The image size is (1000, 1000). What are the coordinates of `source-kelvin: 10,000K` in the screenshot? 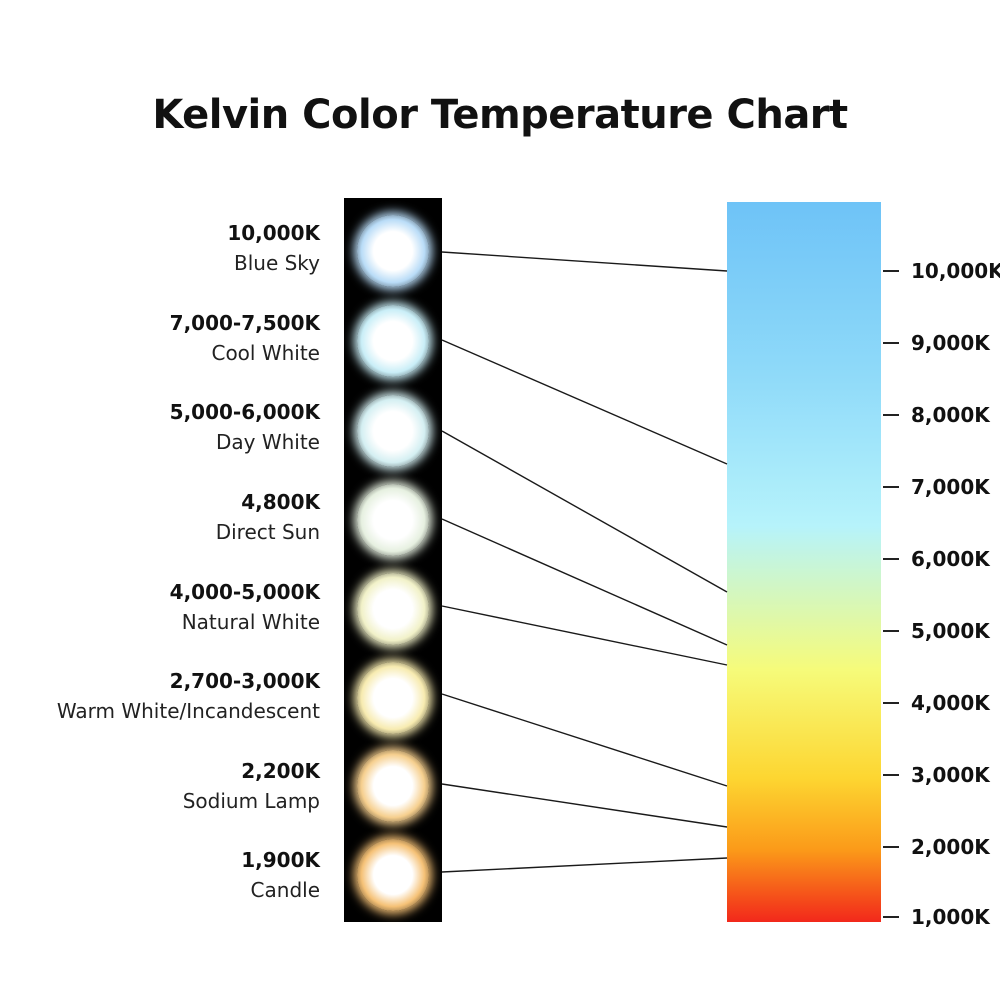 It's located at (273, 233).